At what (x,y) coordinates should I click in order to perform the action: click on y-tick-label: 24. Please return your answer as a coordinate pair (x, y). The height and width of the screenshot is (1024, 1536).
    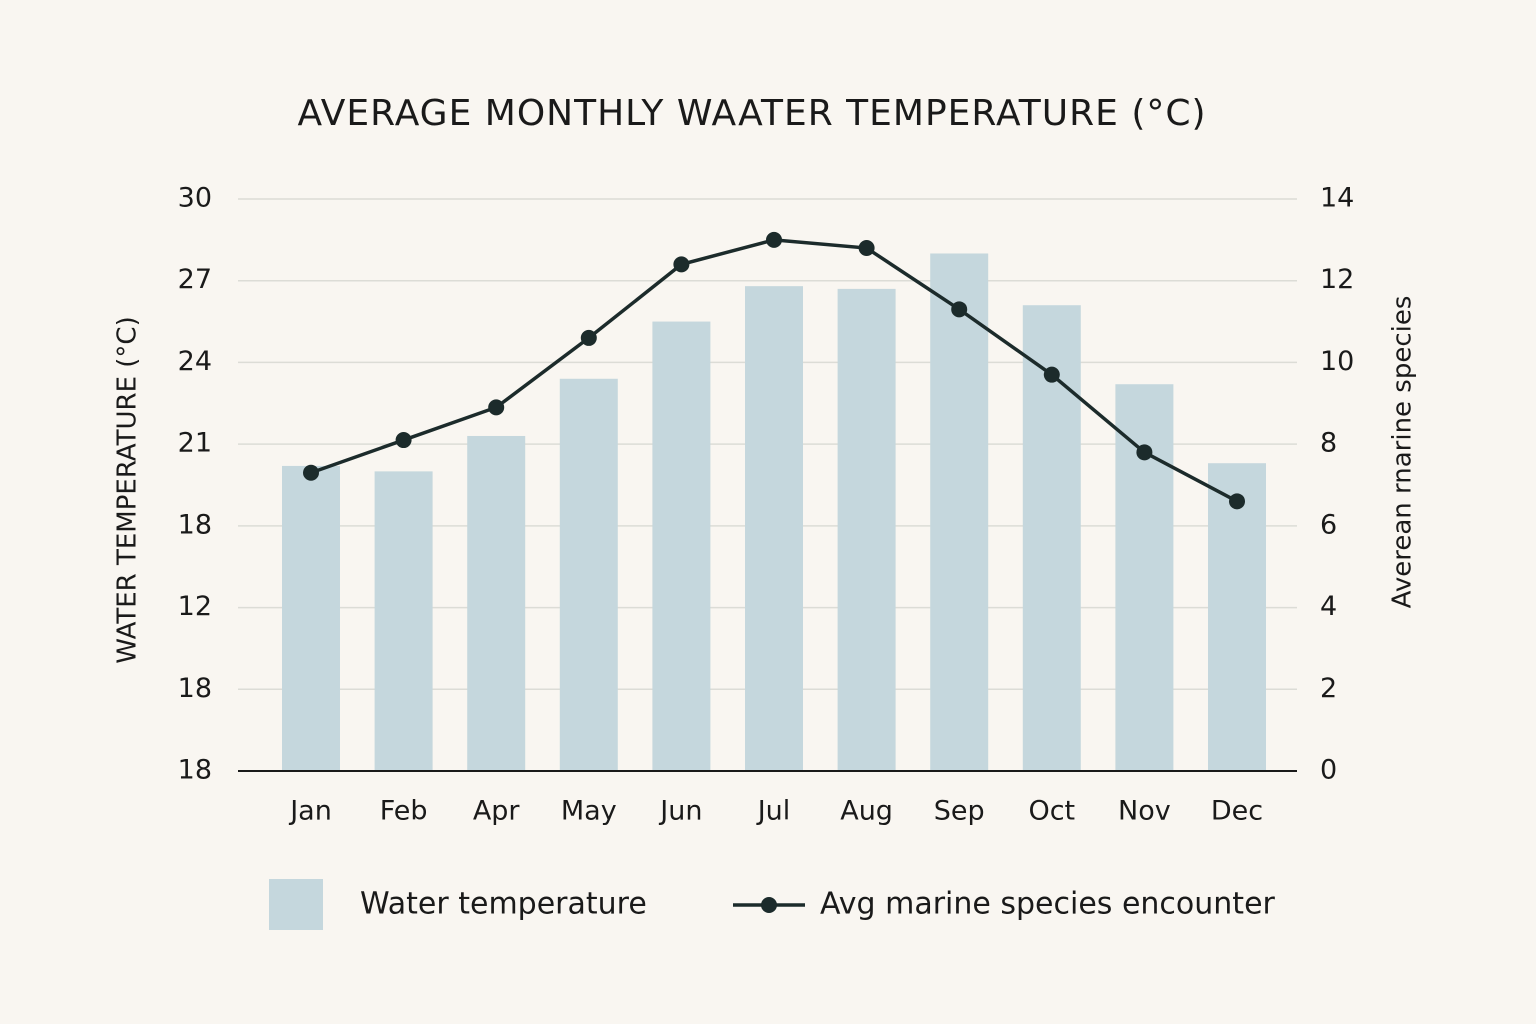
    Looking at the image, I should click on (195, 361).